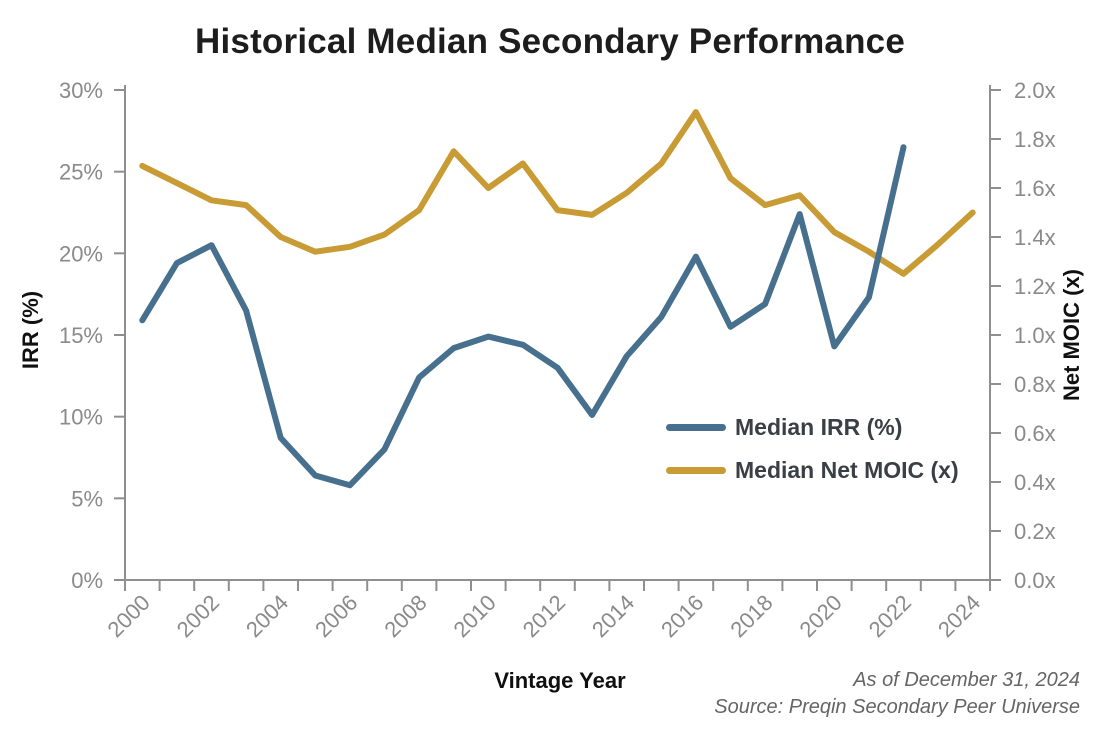  Describe the element at coordinates (613, 616) in the screenshot. I see `svg-text: 2014` at that location.